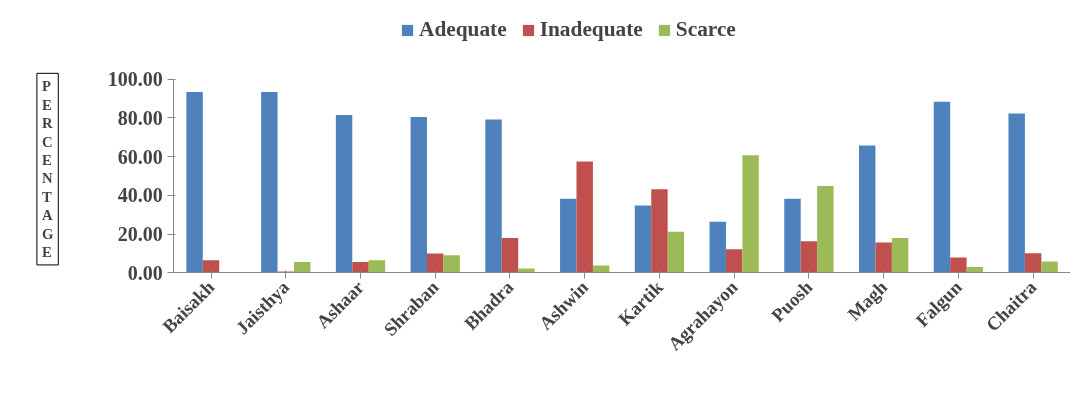 The height and width of the screenshot is (416, 1080). Describe the element at coordinates (140, 195) in the screenshot. I see `y-tick-label: 40.00` at that location.